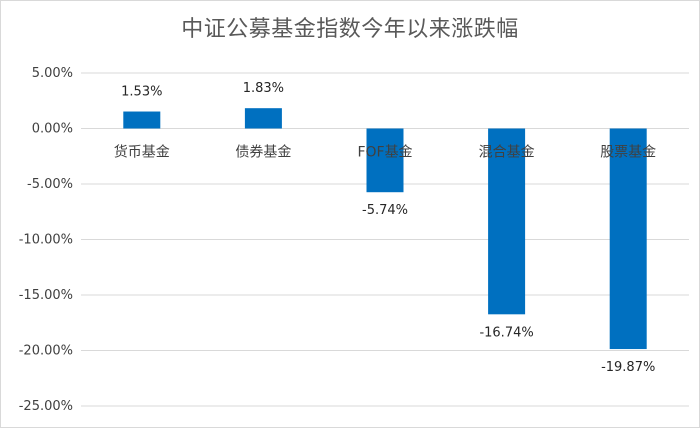 The width and height of the screenshot is (700, 428). I want to click on y-tick-label: -10.00%, so click(46, 240).